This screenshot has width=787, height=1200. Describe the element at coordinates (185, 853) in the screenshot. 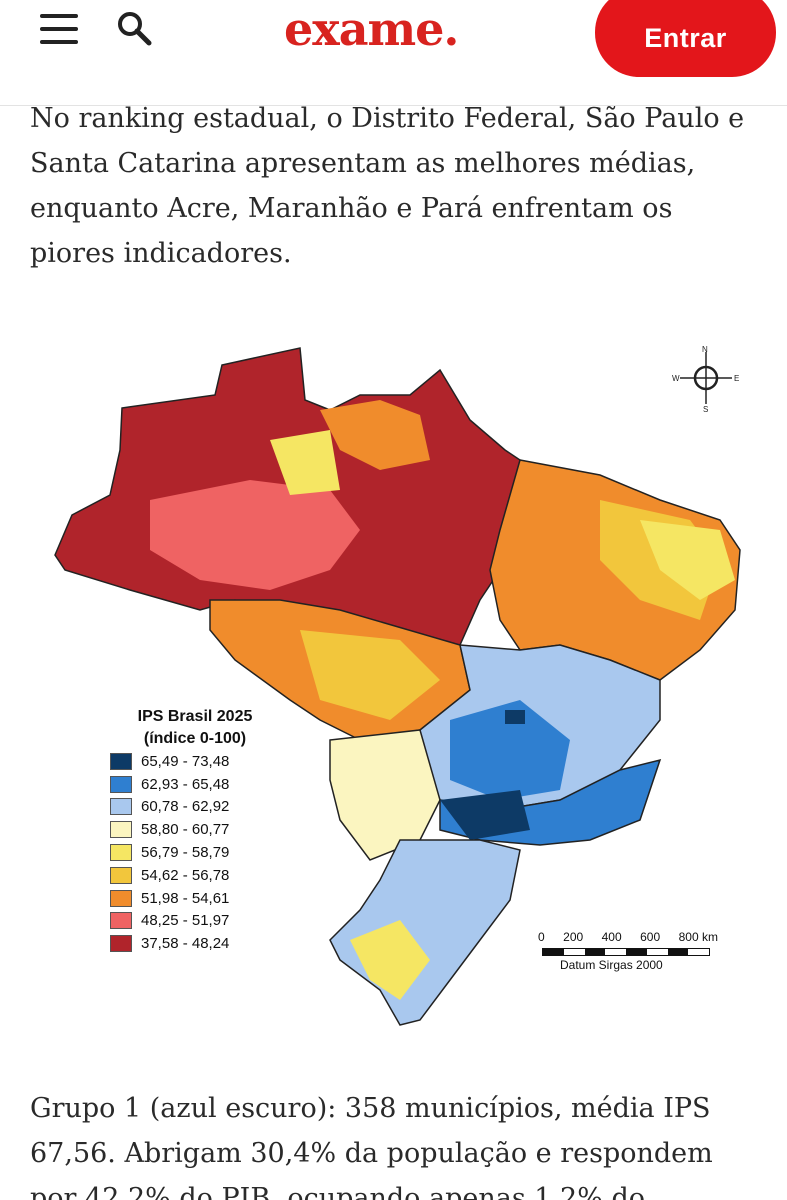

I see `legend-label: 56,79 - 58,79` at that location.